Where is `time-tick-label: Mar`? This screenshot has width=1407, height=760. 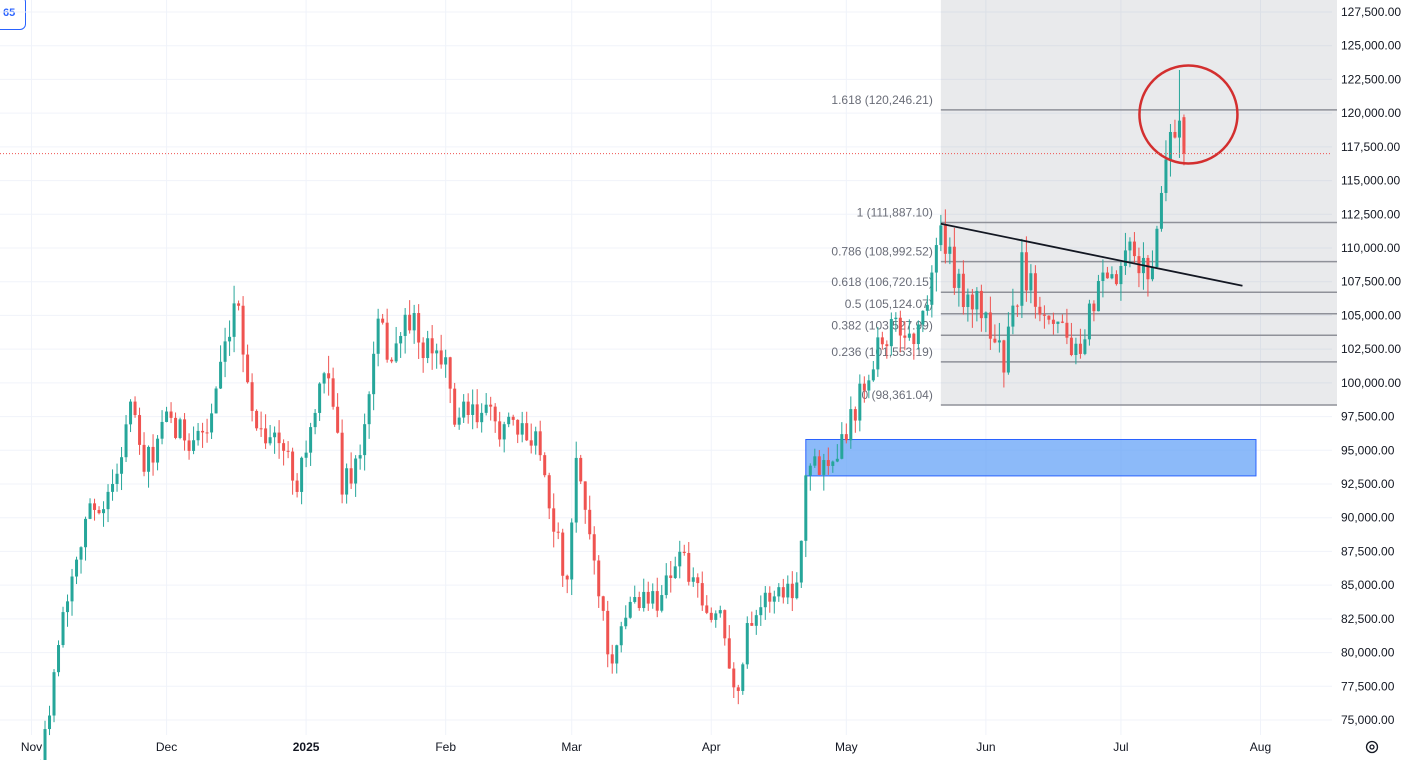 time-tick-label: Mar is located at coordinates (571, 747).